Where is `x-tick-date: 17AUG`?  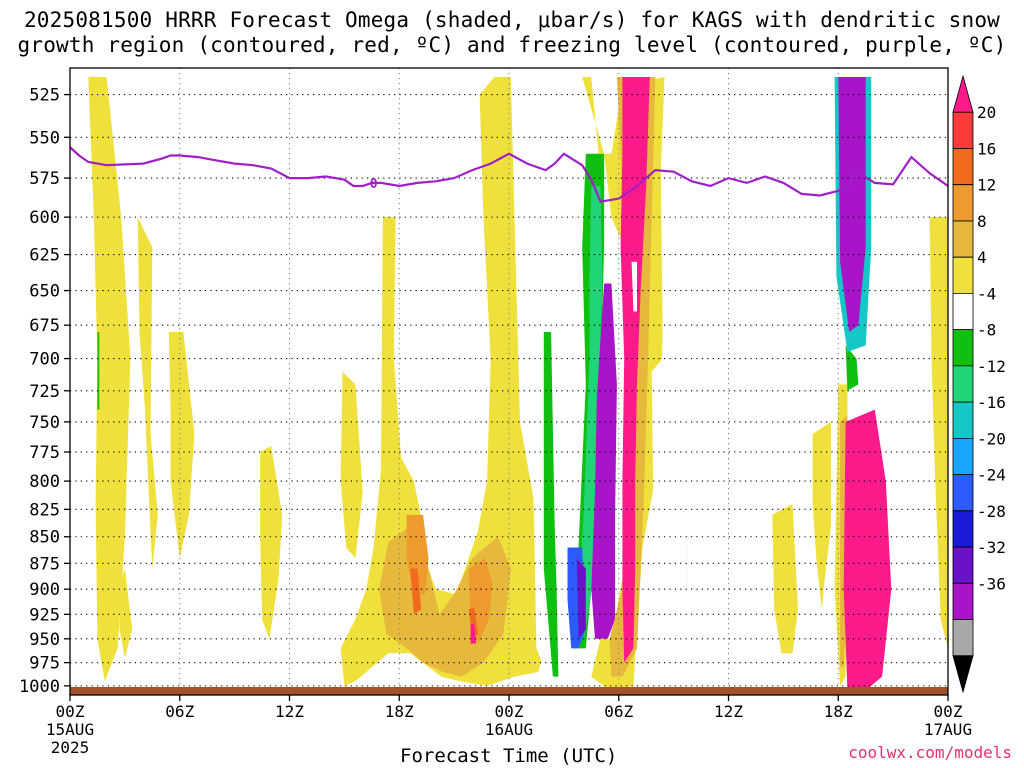 x-tick-date: 17AUG is located at coordinates (948, 729).